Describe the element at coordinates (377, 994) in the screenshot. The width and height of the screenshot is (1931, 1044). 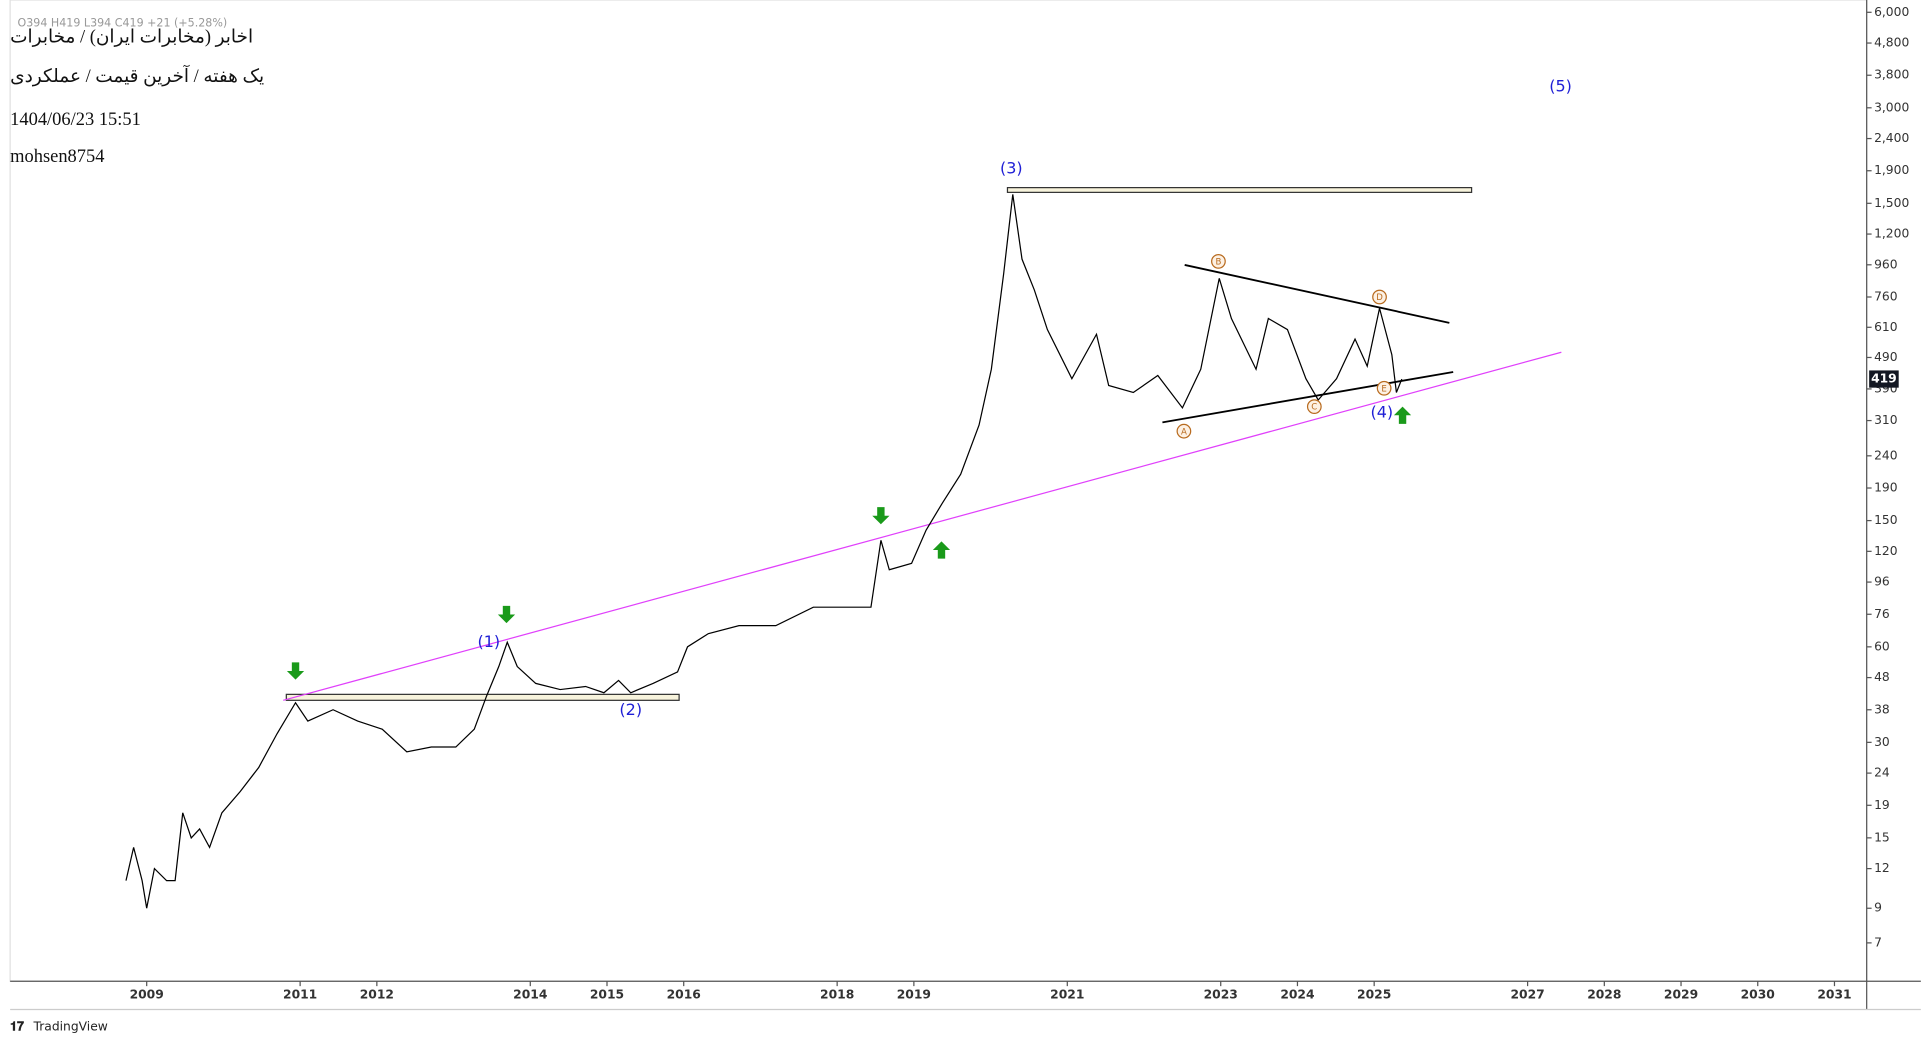
I see `x-tick-label: 2012` at that location.